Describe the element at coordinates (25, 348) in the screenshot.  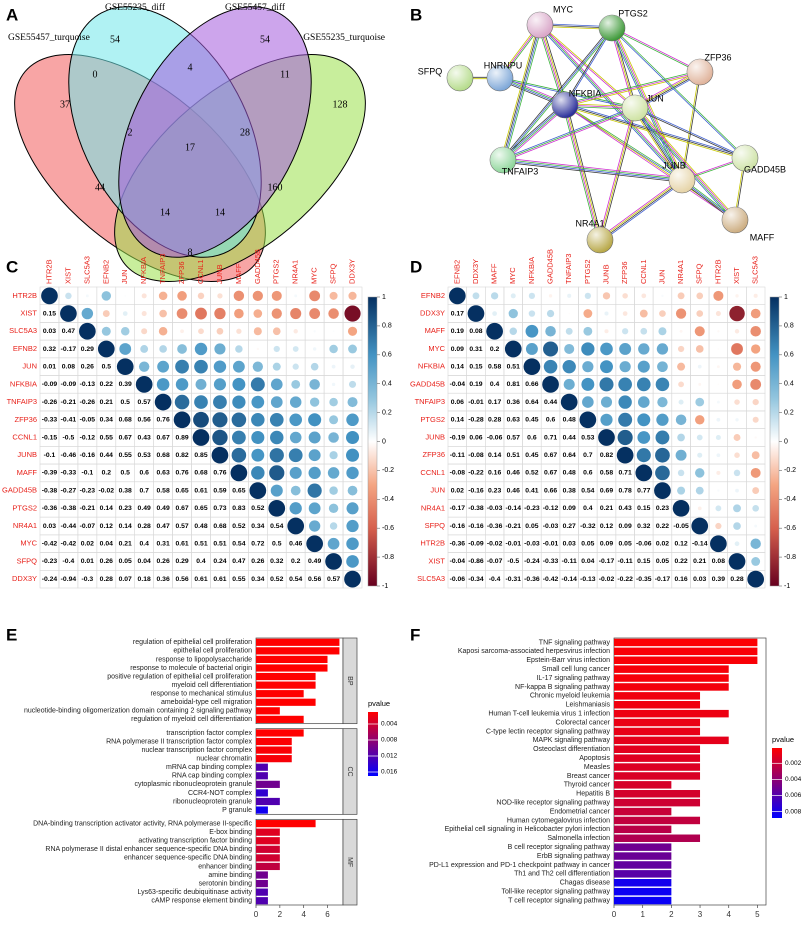
I see `row-label: EFNB2` at that location.